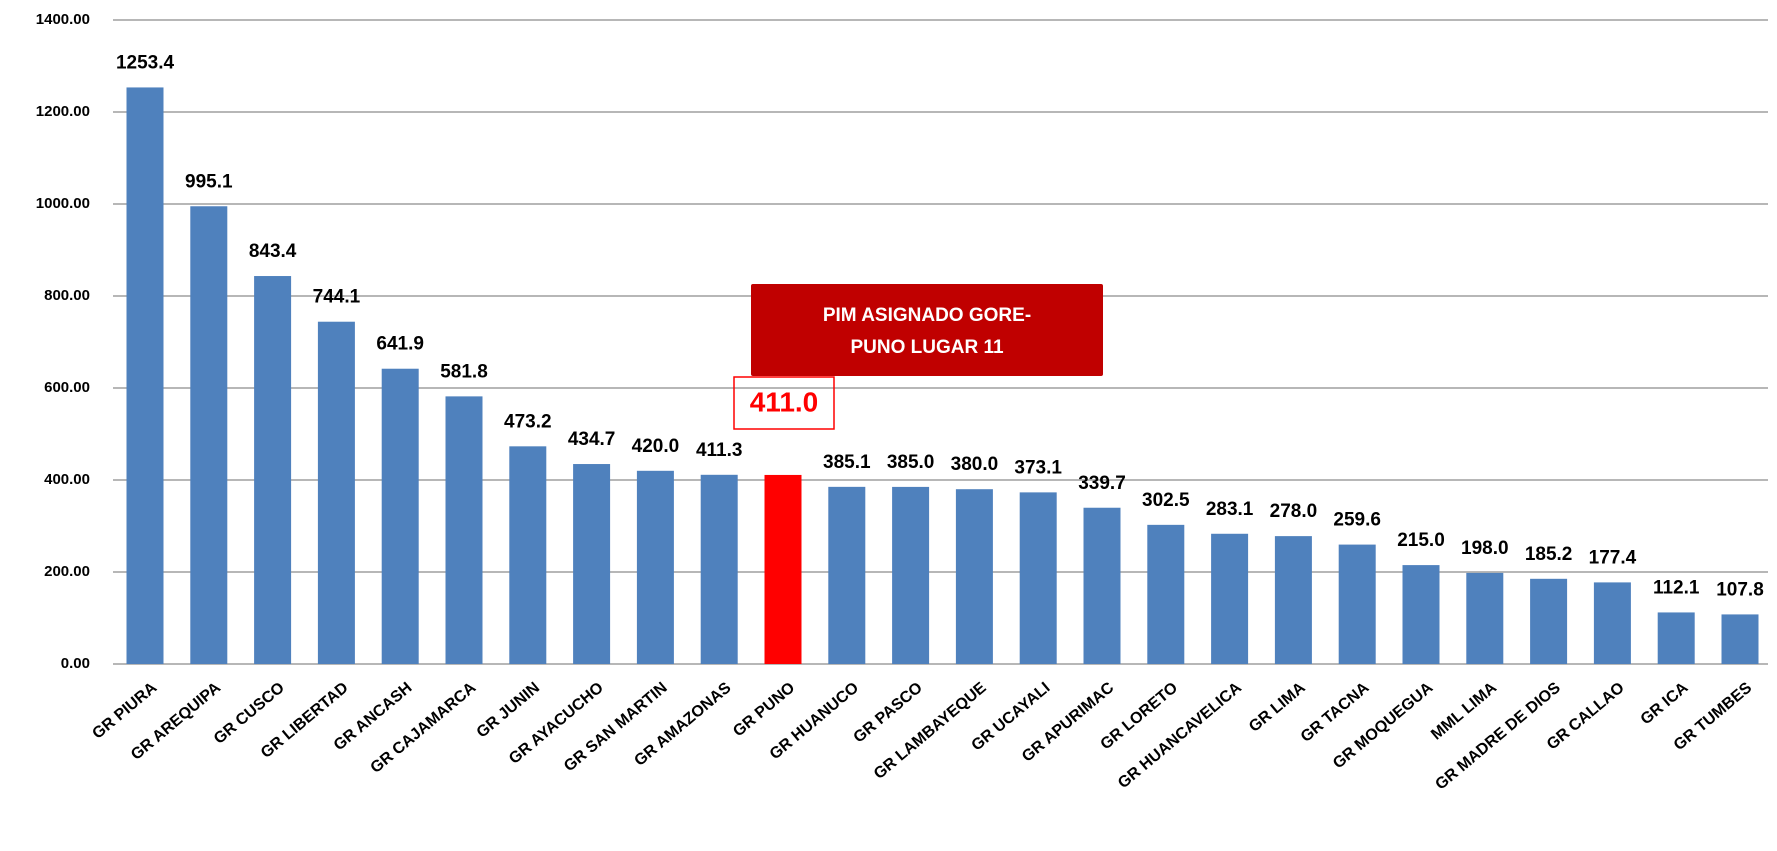 Image resolution: width=1777 pixels, height=851 pixels. What do you see at coordinates (1277, 707) in the screenshot?
I see `x-tick-label: GR LIMA` at bounding box center [1277, 707].